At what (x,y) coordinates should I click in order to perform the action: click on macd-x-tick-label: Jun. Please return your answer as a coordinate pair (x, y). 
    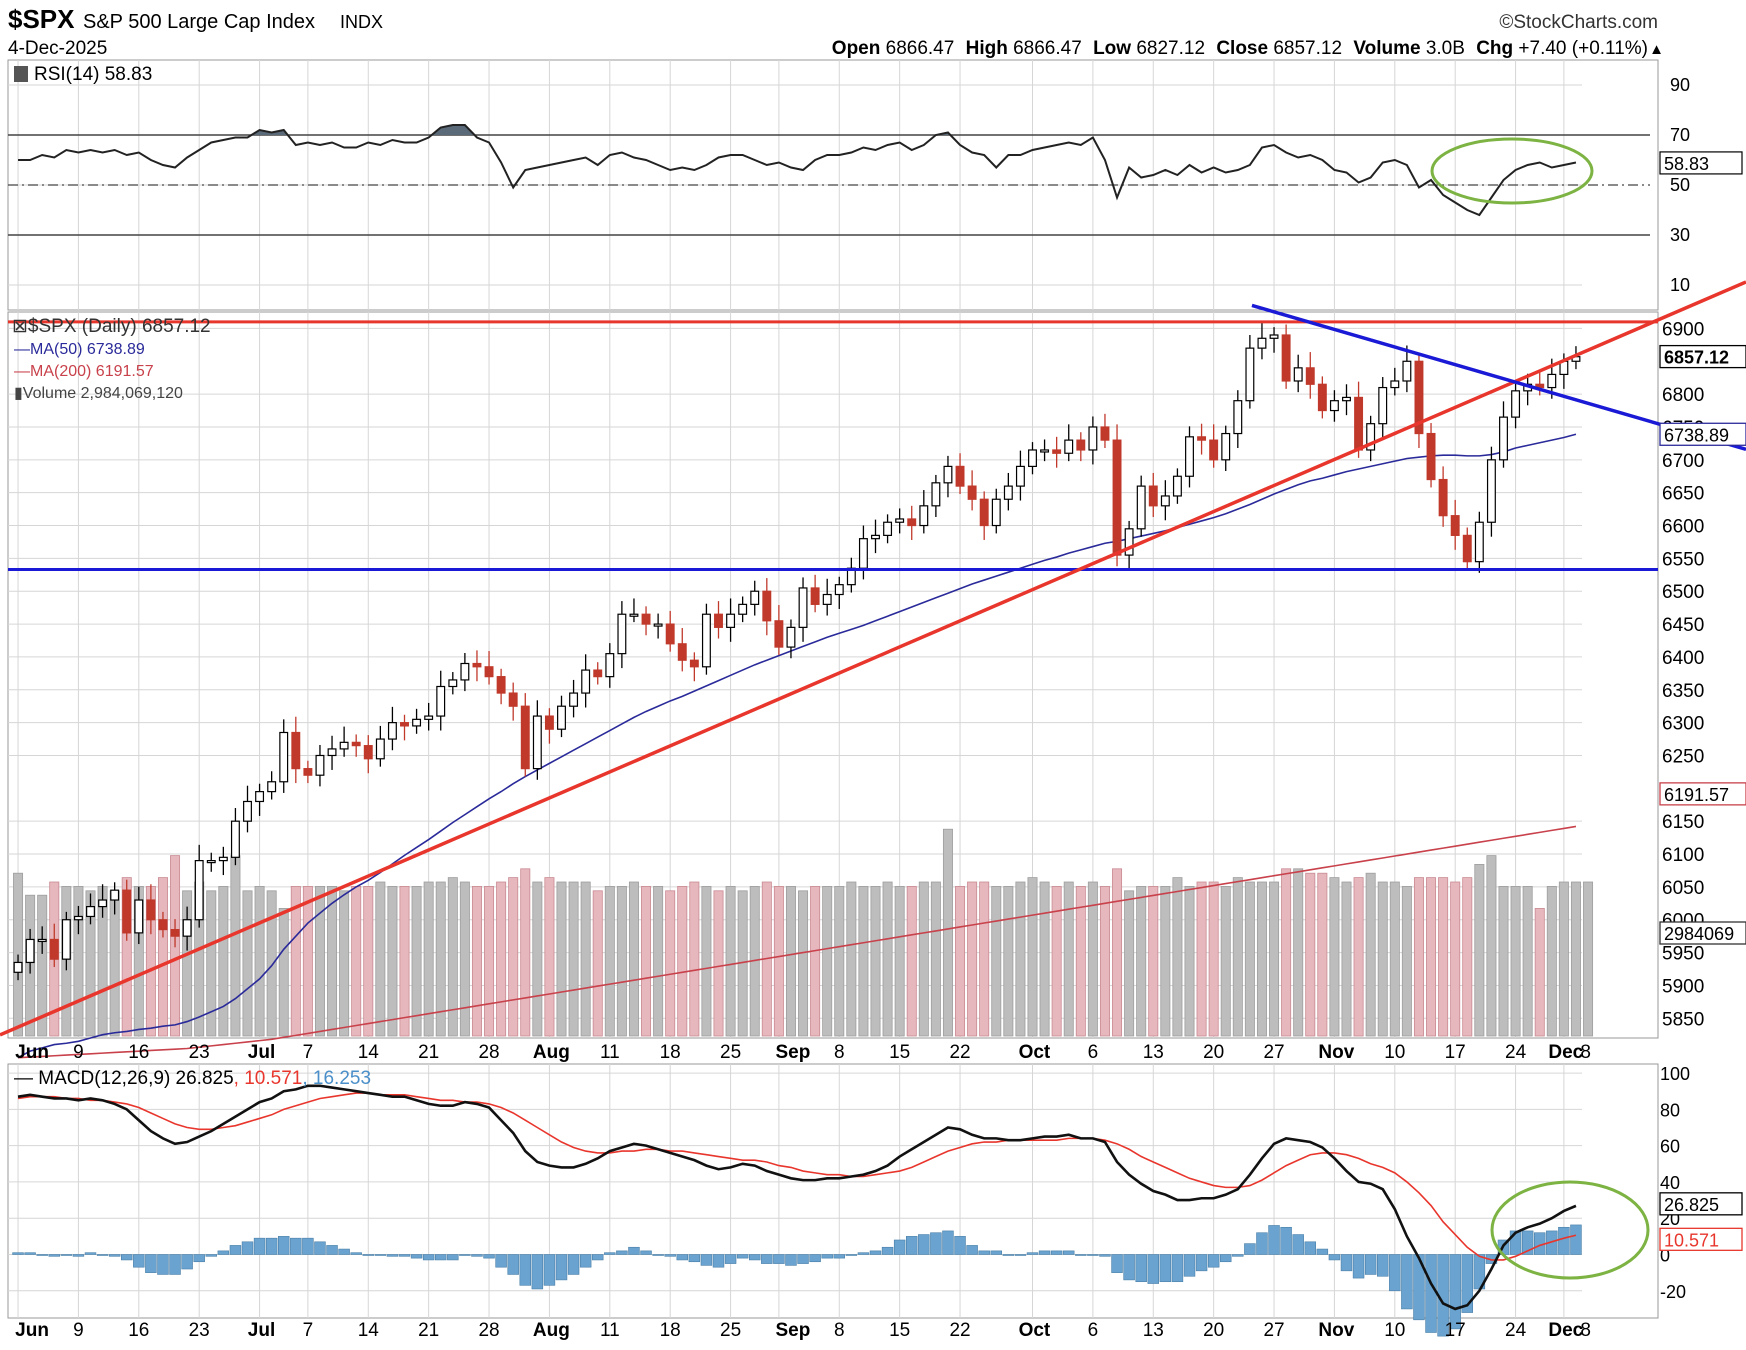
    Looking at the image, I should click on (32, 1330).